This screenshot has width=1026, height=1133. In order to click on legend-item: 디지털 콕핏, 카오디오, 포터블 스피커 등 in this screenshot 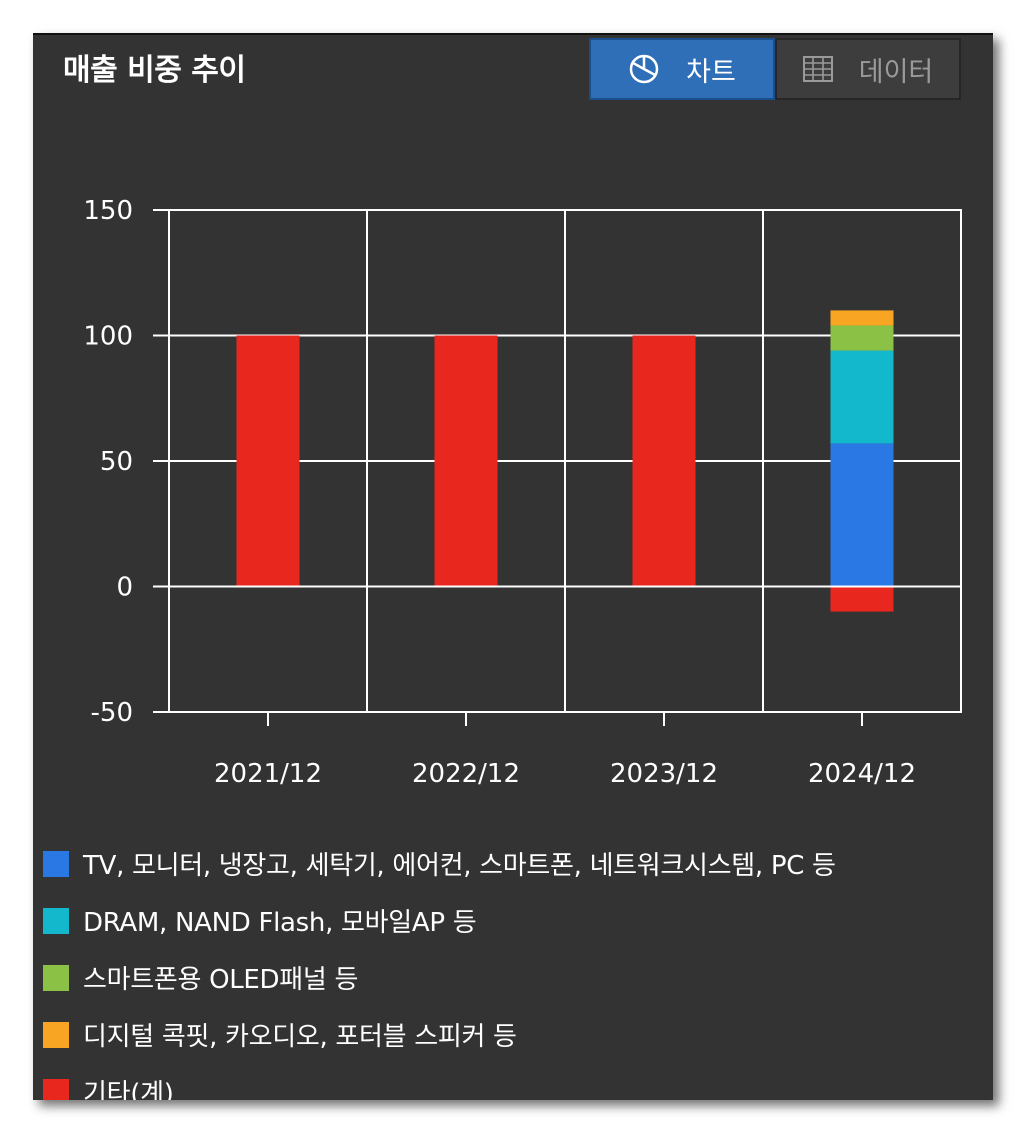, I will do `click(439, 1034)`.